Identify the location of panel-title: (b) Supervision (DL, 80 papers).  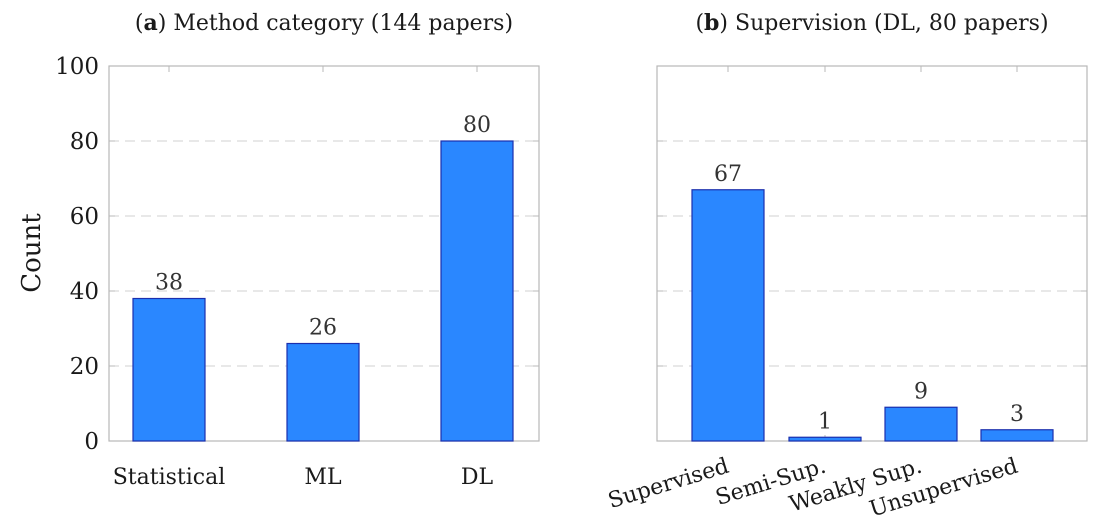
(871, 23).